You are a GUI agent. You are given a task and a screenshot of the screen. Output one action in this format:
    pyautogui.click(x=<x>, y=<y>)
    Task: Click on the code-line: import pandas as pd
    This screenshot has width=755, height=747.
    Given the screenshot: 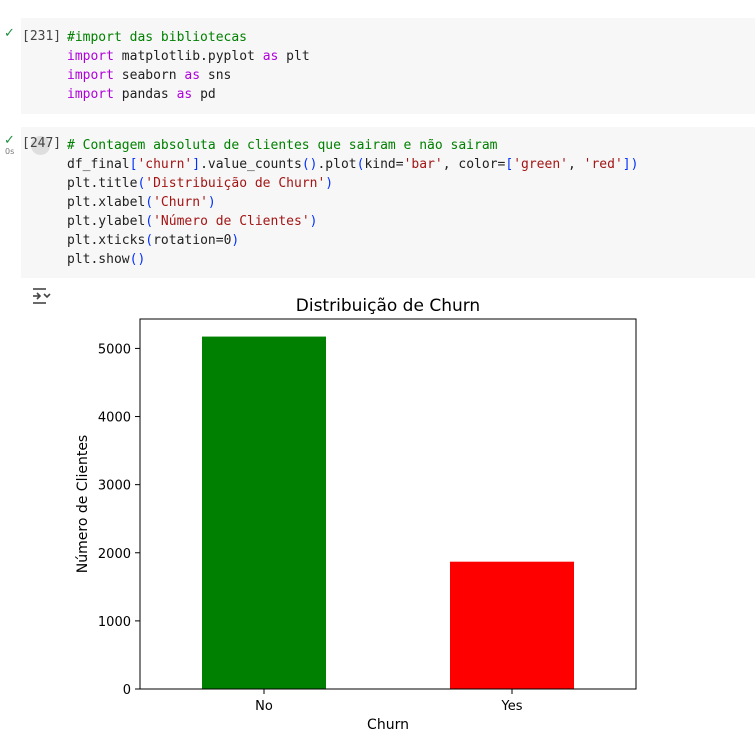 What is the action you would take?
    pyautogui.click(x=141, y=94)
    